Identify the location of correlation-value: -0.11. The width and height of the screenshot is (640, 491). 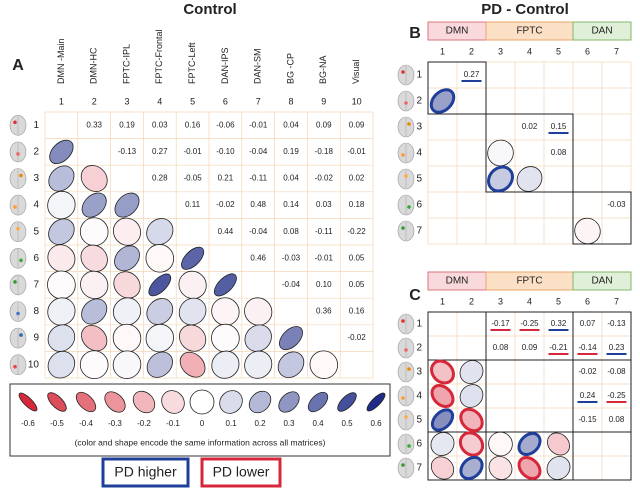
(258, 178).